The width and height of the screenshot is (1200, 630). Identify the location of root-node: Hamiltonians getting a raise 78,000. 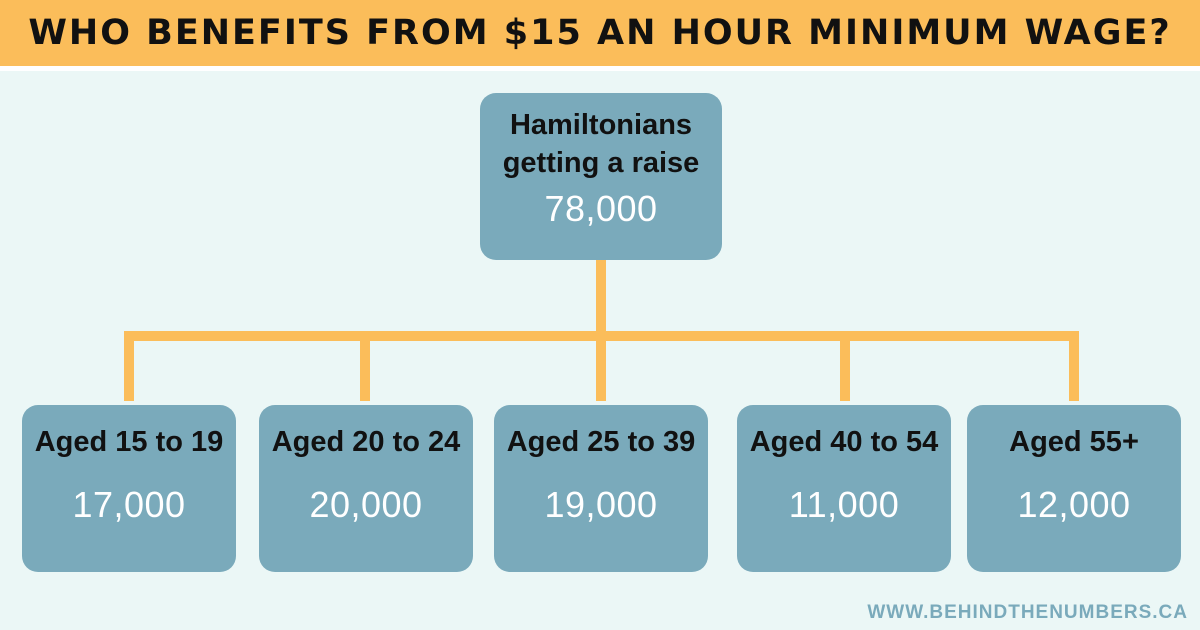
(601, 176).